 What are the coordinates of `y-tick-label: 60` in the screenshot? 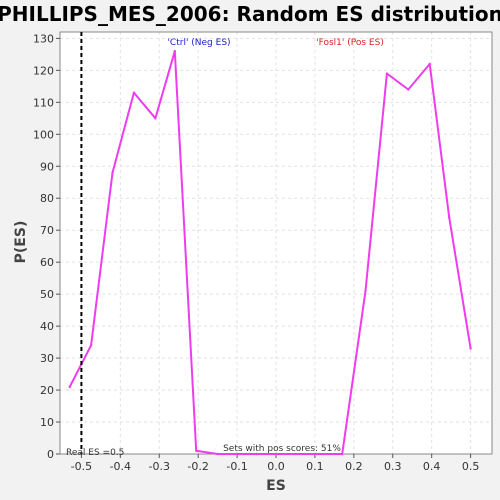 It's located at (47, 262).